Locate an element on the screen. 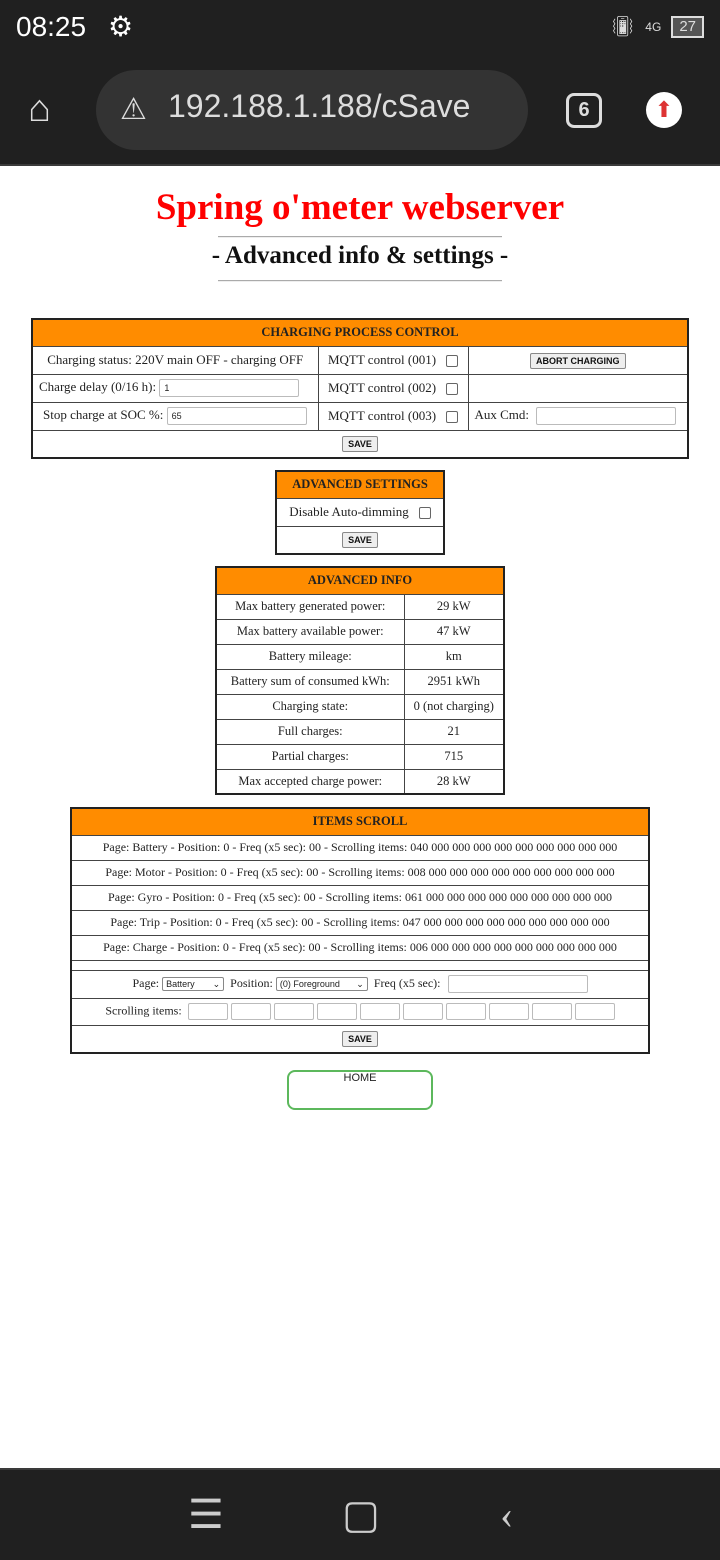 The height and width of the screenshot is (1560, 720). mqtt-003-checkbox is located at coordinates (452, 417).